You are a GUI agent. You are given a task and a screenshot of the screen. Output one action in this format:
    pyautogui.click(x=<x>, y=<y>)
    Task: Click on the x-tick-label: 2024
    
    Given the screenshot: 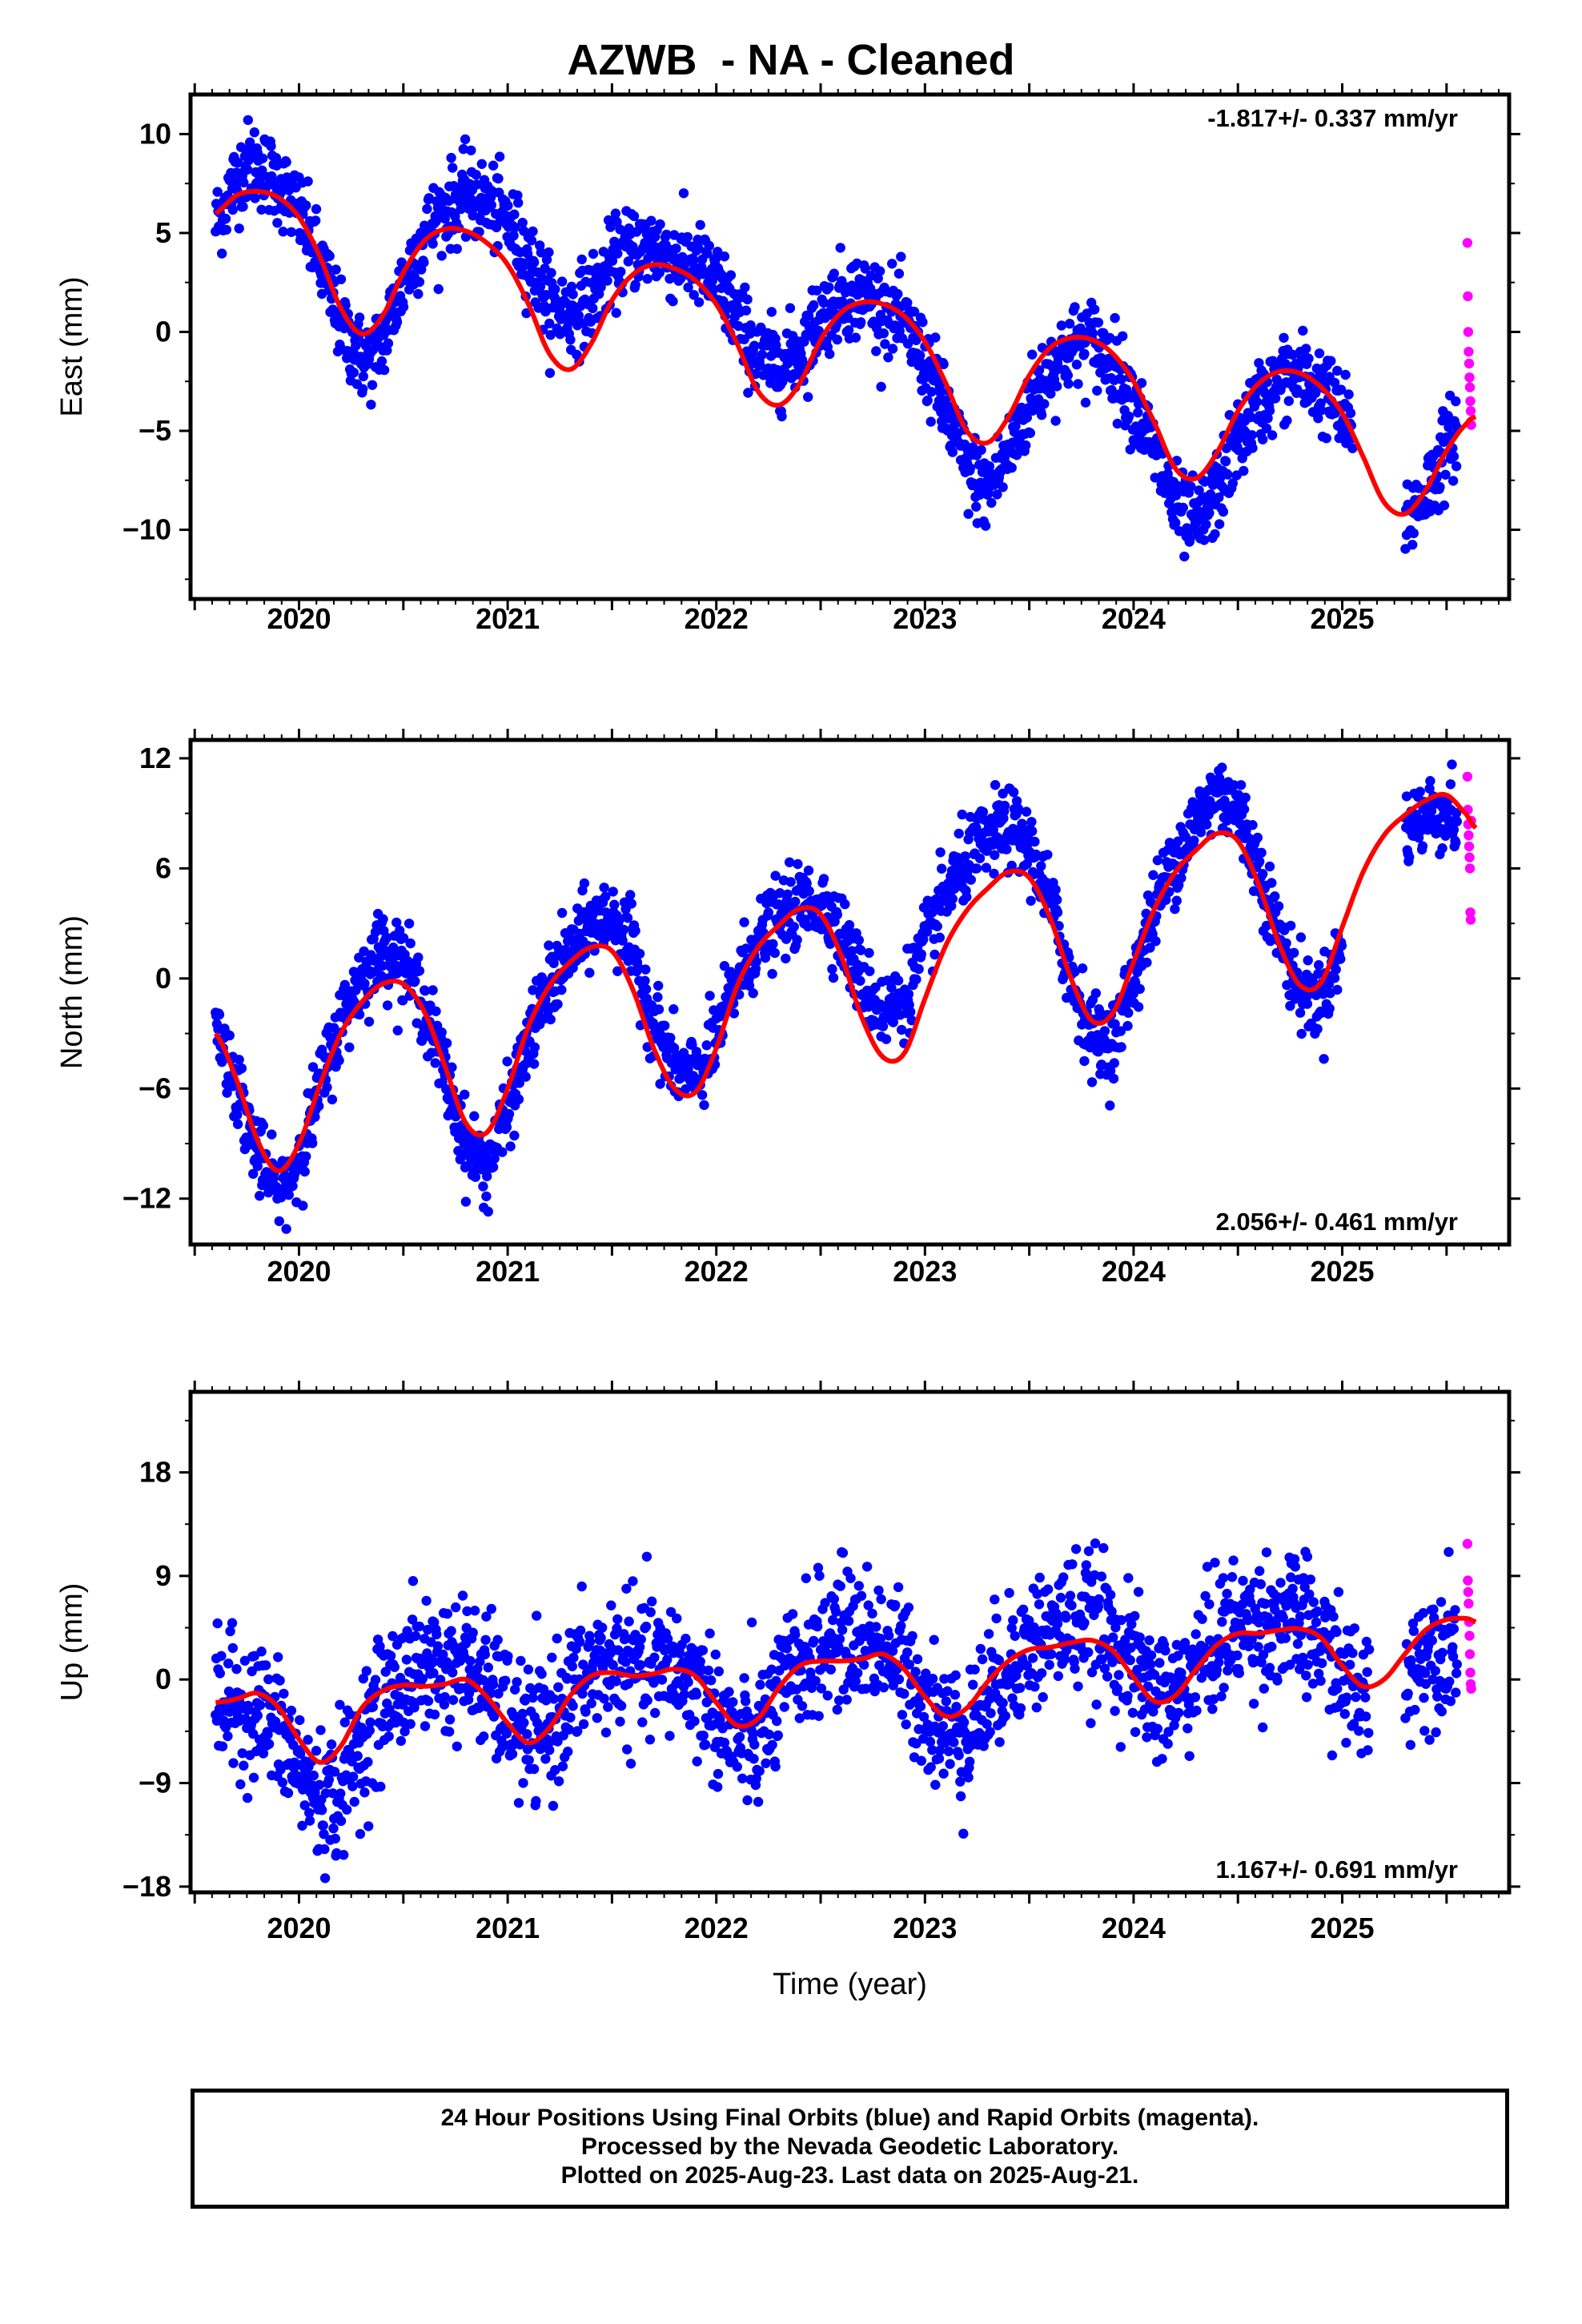 What is the action you would take?
    pyautogui.click(x=1134, y=1271)
    